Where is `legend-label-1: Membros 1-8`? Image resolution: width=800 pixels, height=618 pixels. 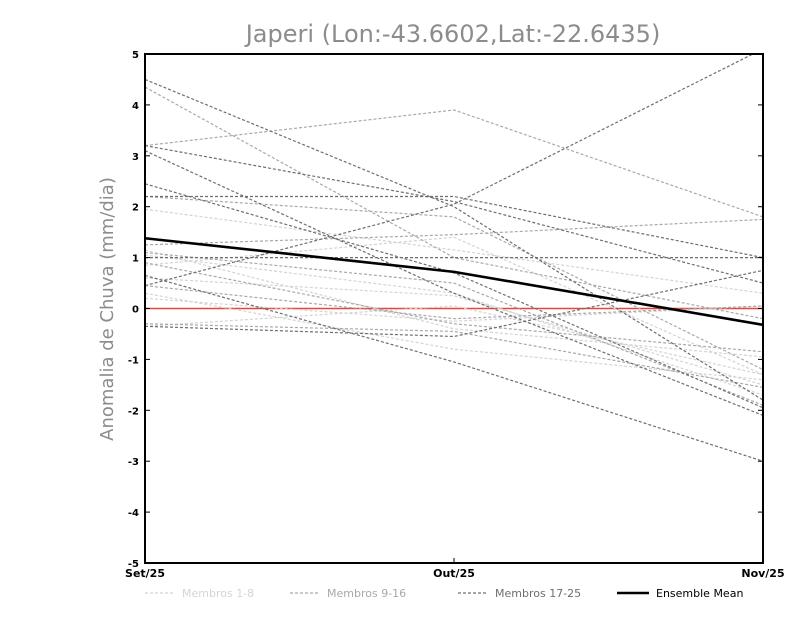 legend-label-1: Membros 1-8 is located at coordinates (218, 593).